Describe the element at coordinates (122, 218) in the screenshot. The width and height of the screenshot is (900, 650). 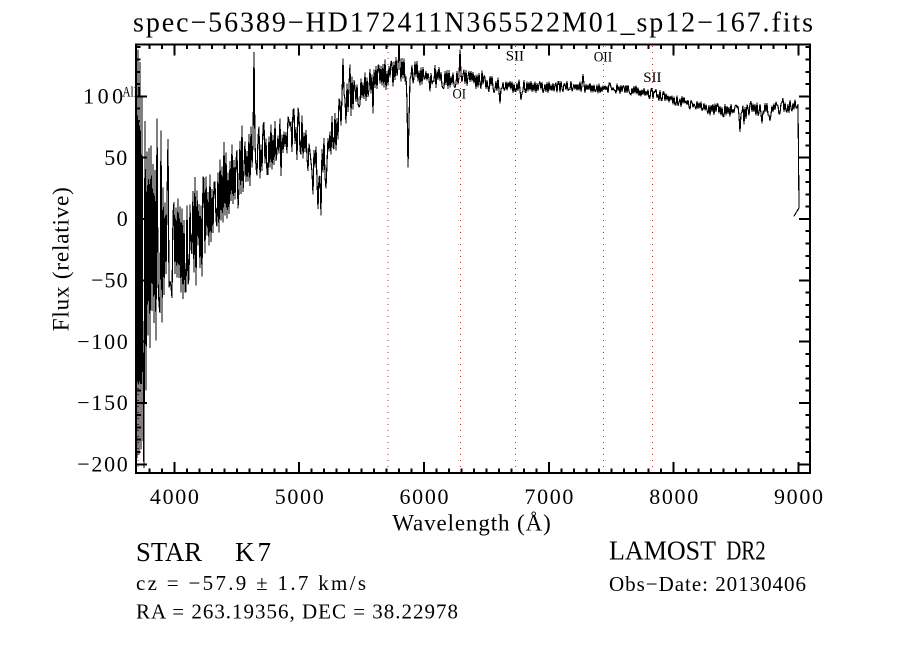
I see `svg-text: 0` at that location.